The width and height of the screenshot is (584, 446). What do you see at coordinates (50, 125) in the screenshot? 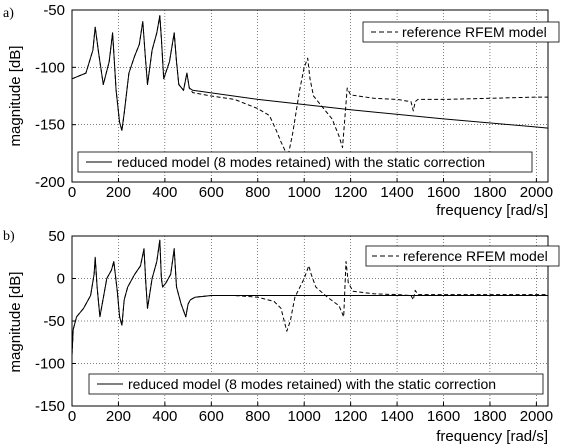
I see `panel-a-y-tick-label: -150` at bounding box center [50, 125].